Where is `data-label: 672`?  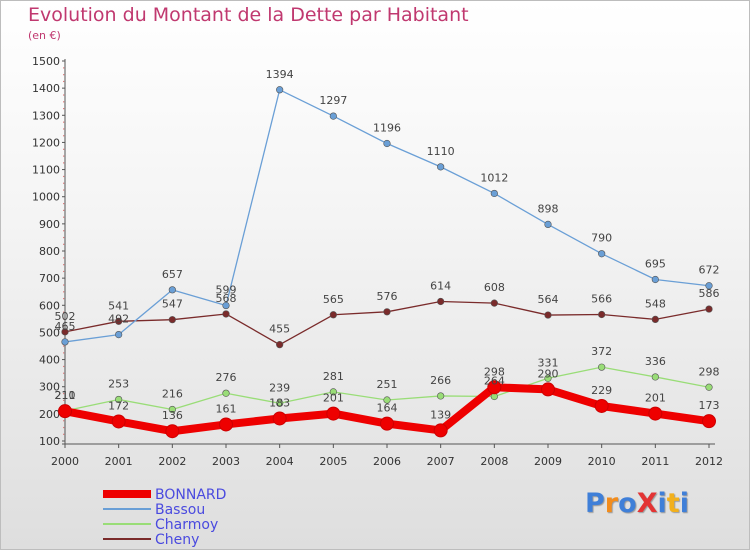
data-label: 672 is located at coordinates (709, 270).